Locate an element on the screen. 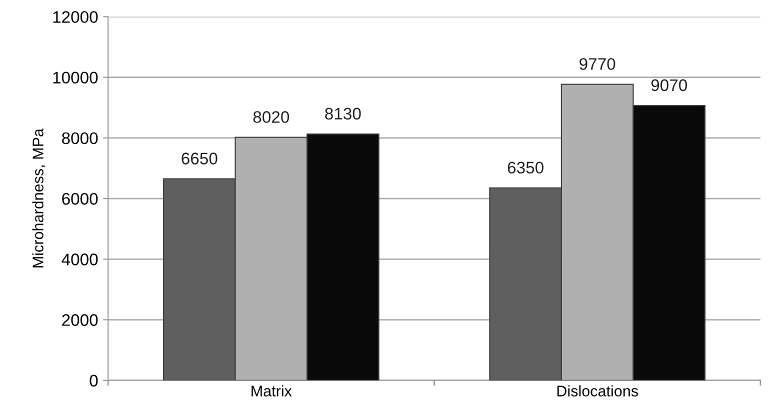 Image resolution: width=772 pixels, height=418 pixels. data-label: 8020 is located at coordinates (271, 117).